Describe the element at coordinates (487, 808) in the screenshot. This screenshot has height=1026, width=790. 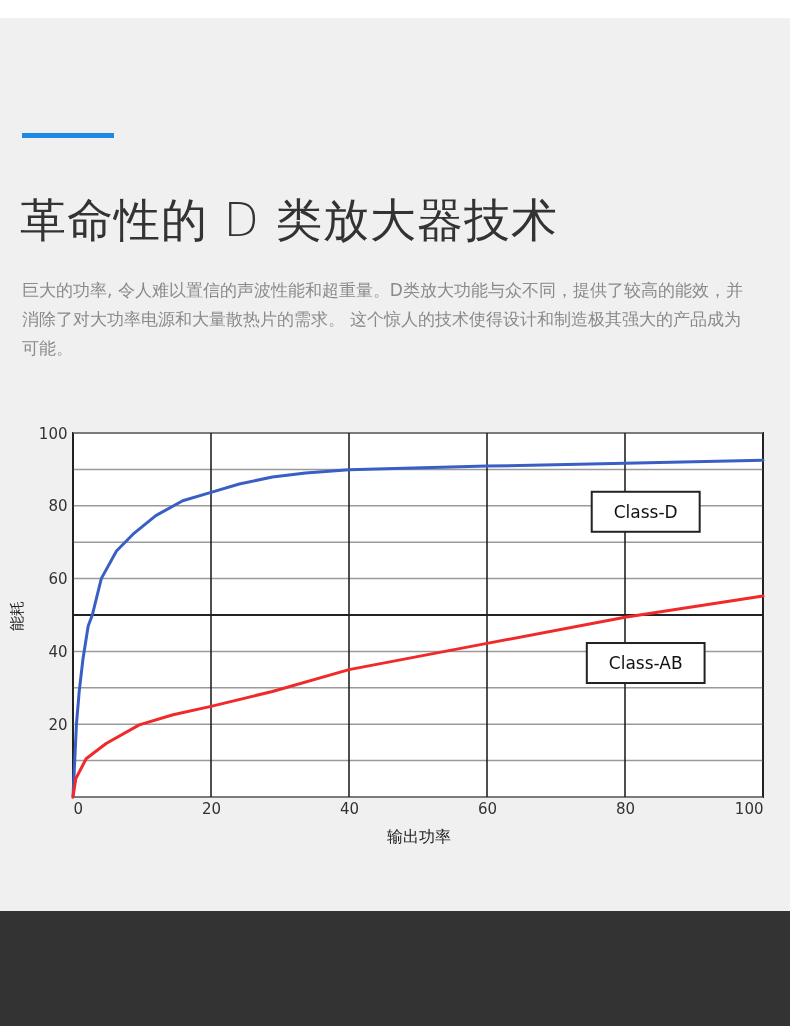
I see `x-tick-label: 60` at that location.